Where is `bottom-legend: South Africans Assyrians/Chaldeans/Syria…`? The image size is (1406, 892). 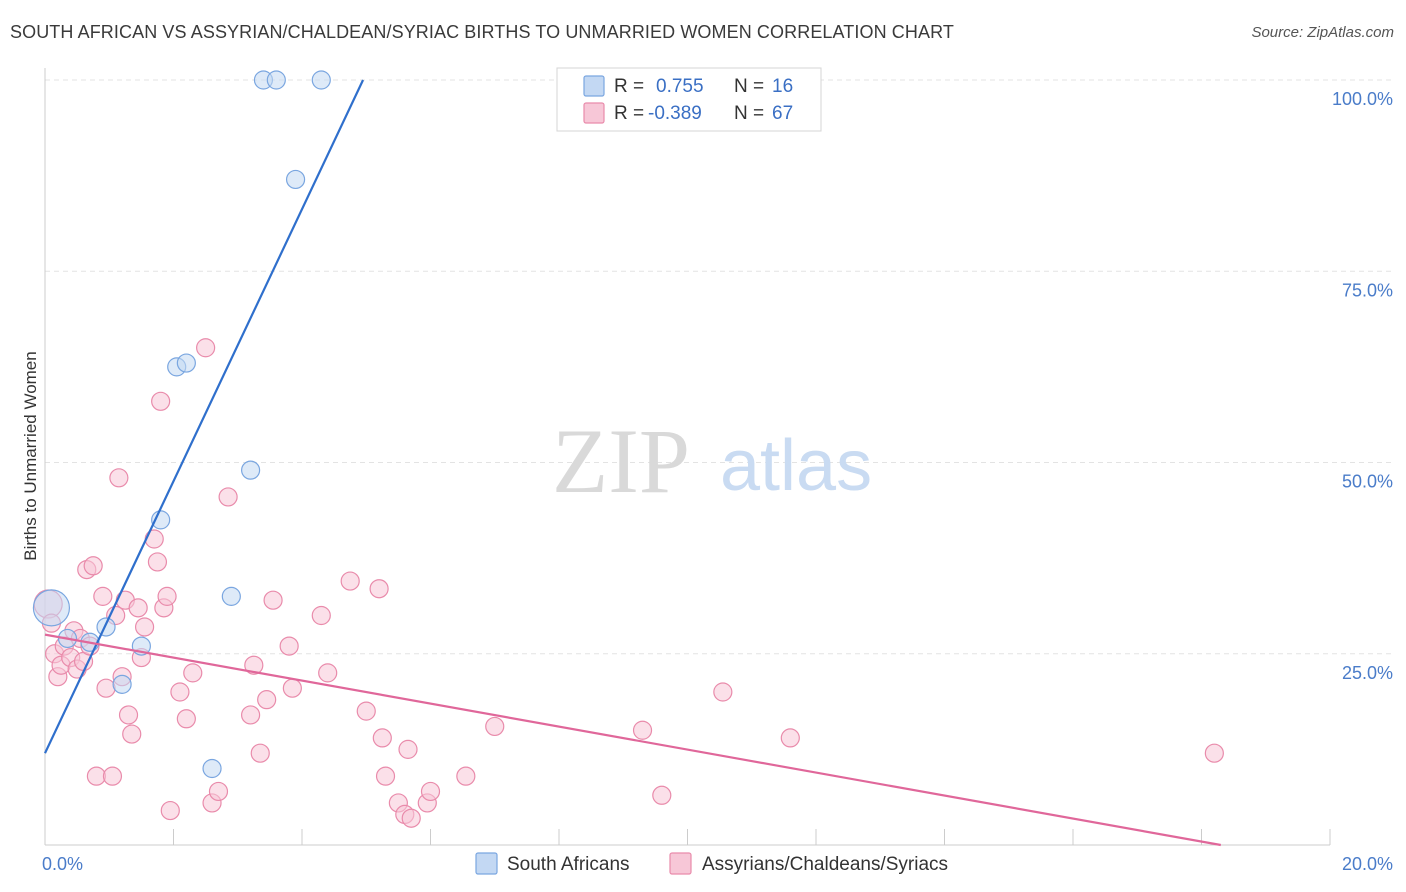 bottom-legend: South Africans Assyrians/Chaldeans/Syria… is located at coordinates (711, 863).